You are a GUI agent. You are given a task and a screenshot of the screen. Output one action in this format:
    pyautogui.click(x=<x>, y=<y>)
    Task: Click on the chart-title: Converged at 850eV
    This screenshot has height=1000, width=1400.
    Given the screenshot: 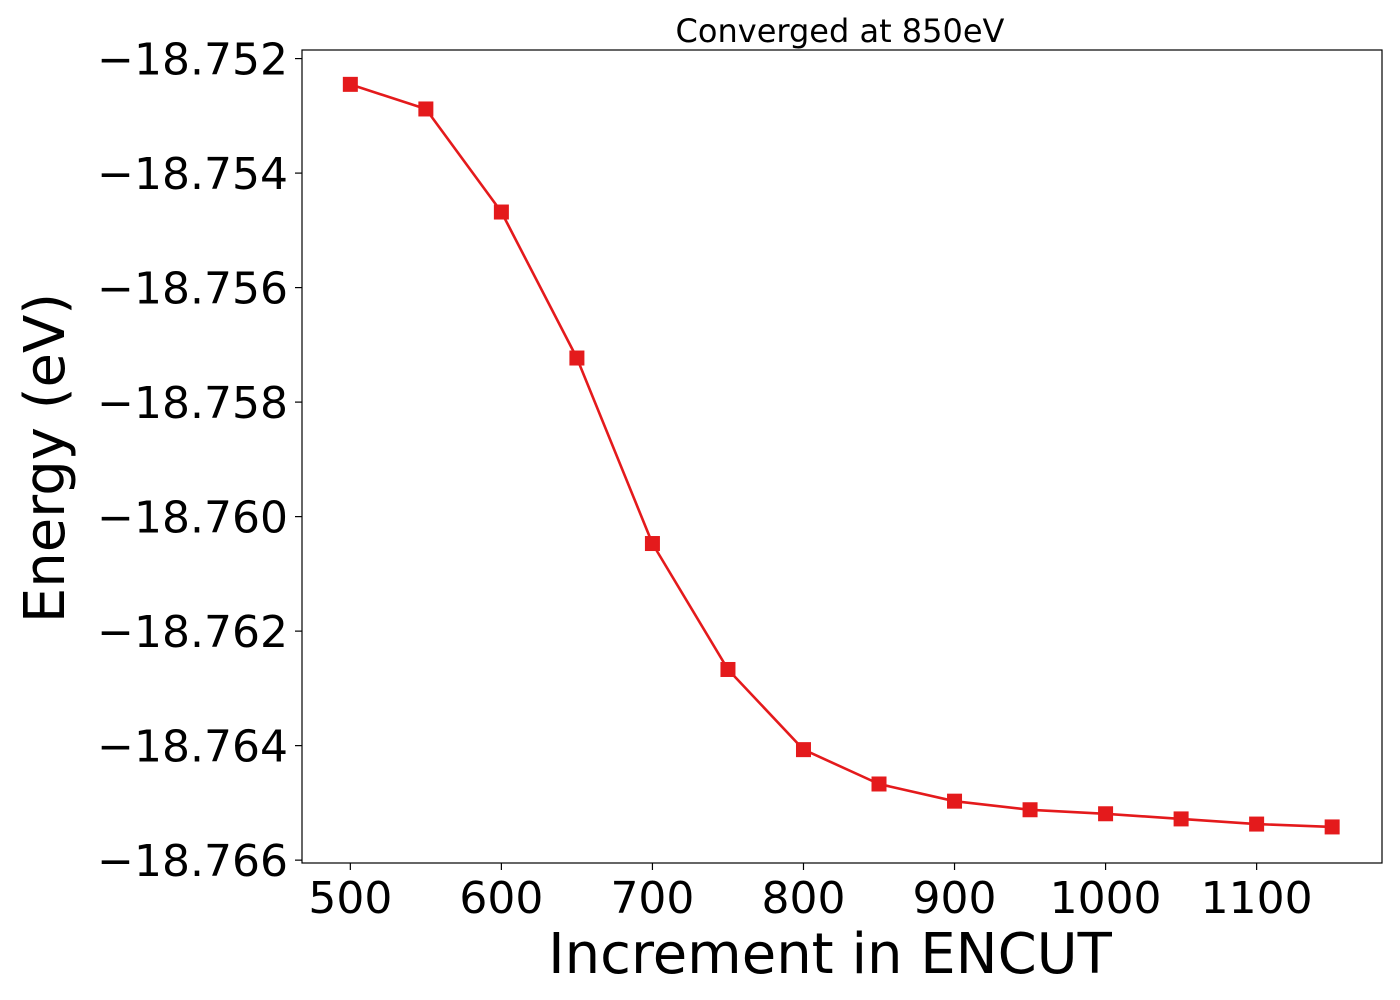 What is the action you would take?
    pyautogui.click(x=840, y=31)
    